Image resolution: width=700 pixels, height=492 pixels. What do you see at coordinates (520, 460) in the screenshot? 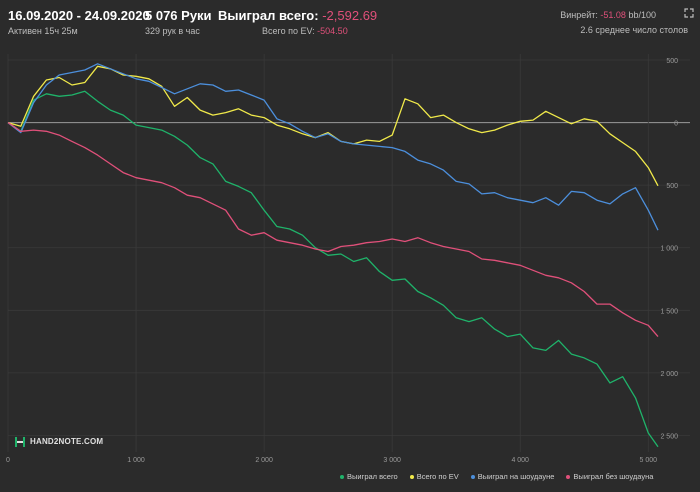
I see `x-tick-label: 4 000` at bounding box center [520, 460].